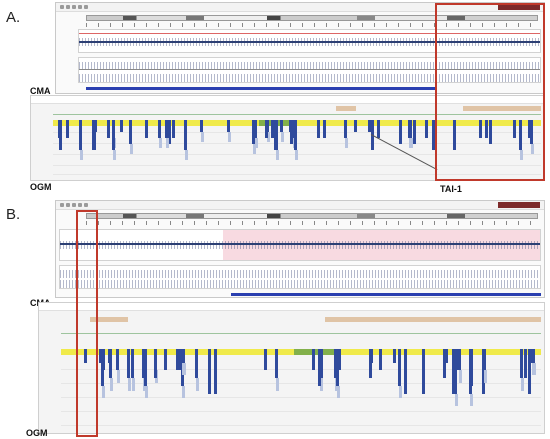 The image size is (550, 439). Describe the element at coordinates (300, 7) in the screenshot. I see `cma-toolbar-a` at that location.